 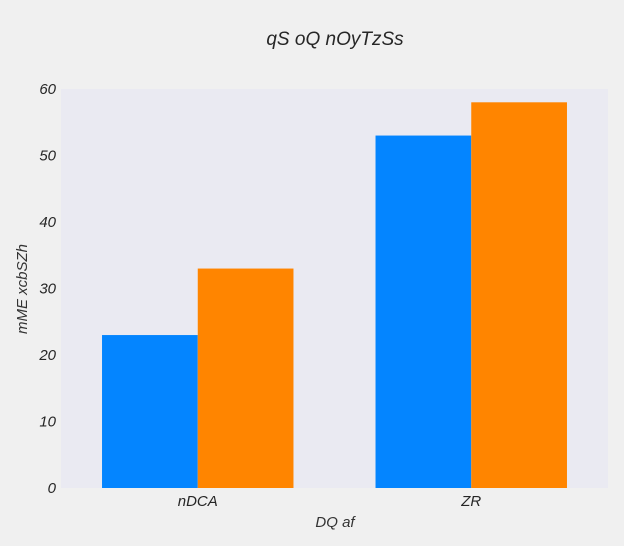 What do you see at coordinates (335, 522) in the screenshot?
I see `x-axis-label: DQ af` at bounding box center [335, 522].